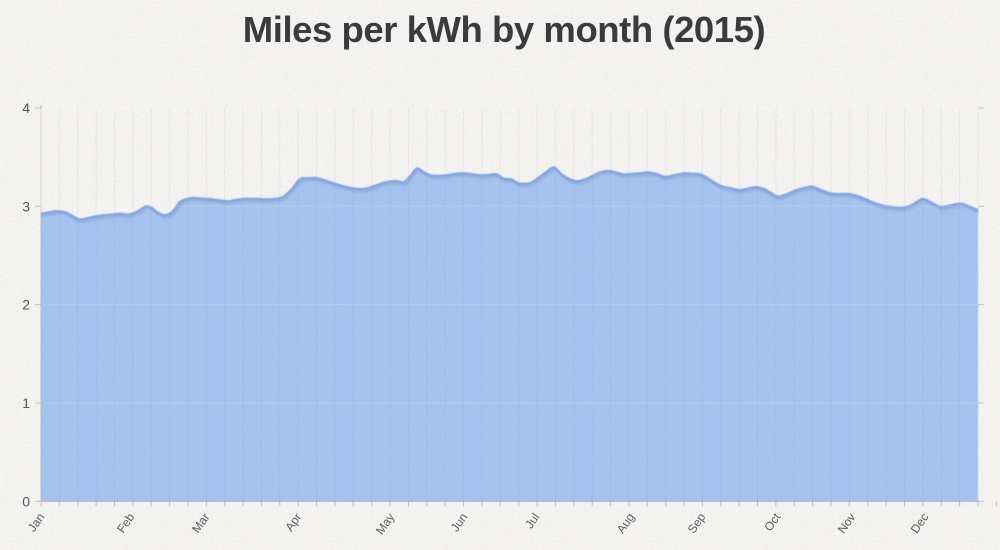 The height and width of the screenshot is (550, 1000). Describe the element at coordinates (26, 403) in the screenshot. I see `svg-text: 1` at that location.